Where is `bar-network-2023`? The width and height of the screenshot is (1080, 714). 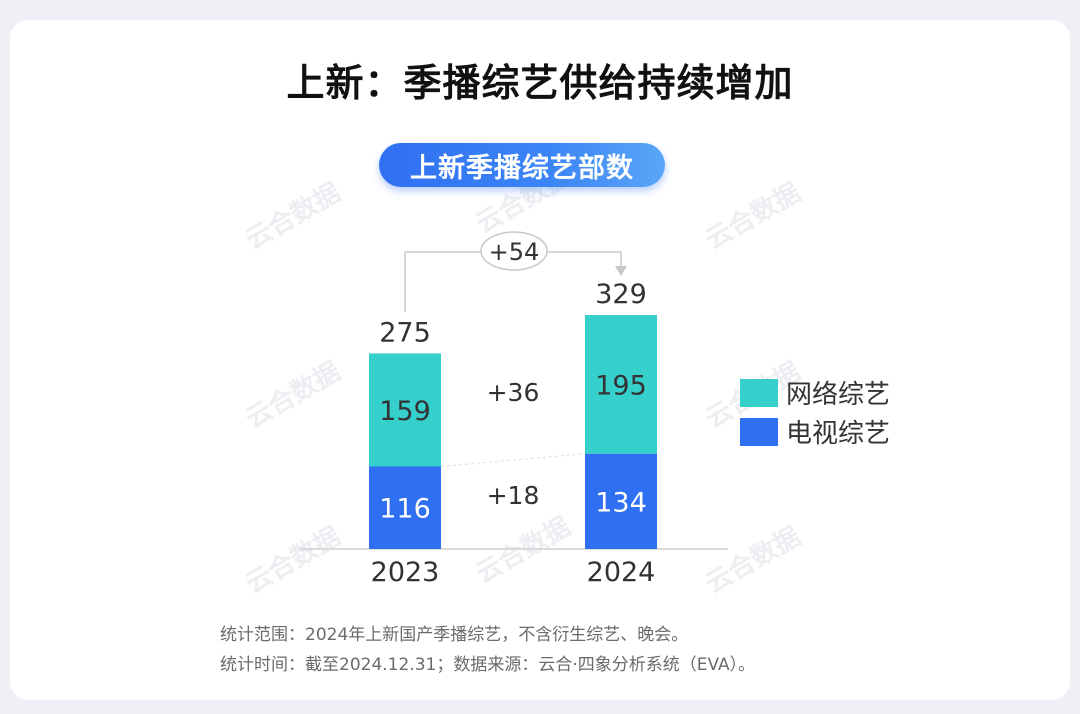 bar-network-2023 is located at coordinates (405, 410).